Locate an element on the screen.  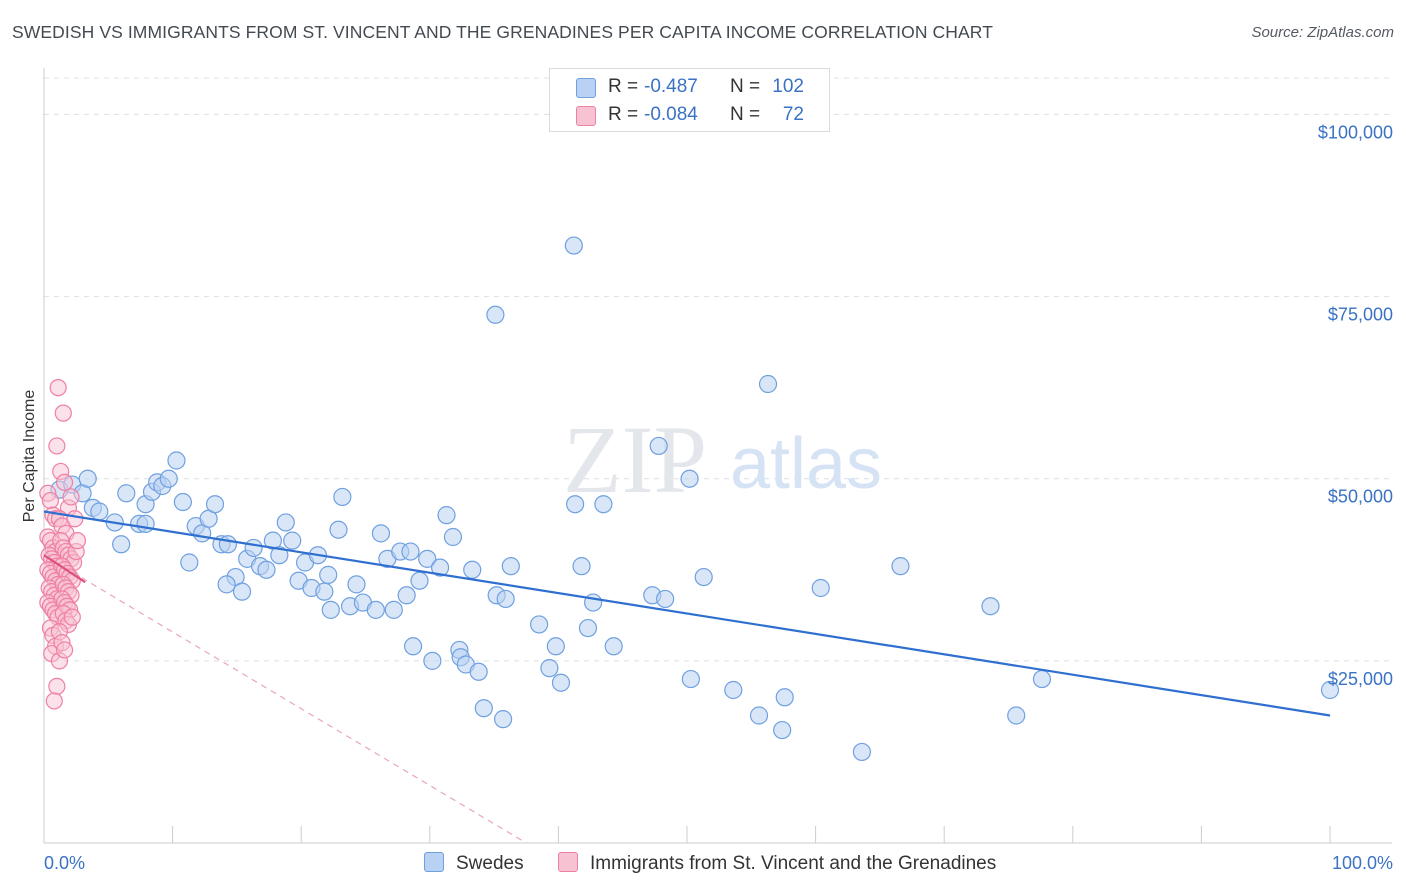
immigrants-swatch is located at coordinates (586, 116).